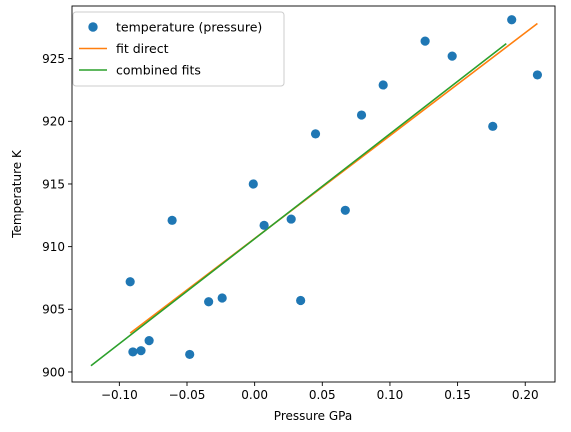 This screenshot has height=432, width=571. I want to click on y-axis-label: Temperature K, so click(17, 194).